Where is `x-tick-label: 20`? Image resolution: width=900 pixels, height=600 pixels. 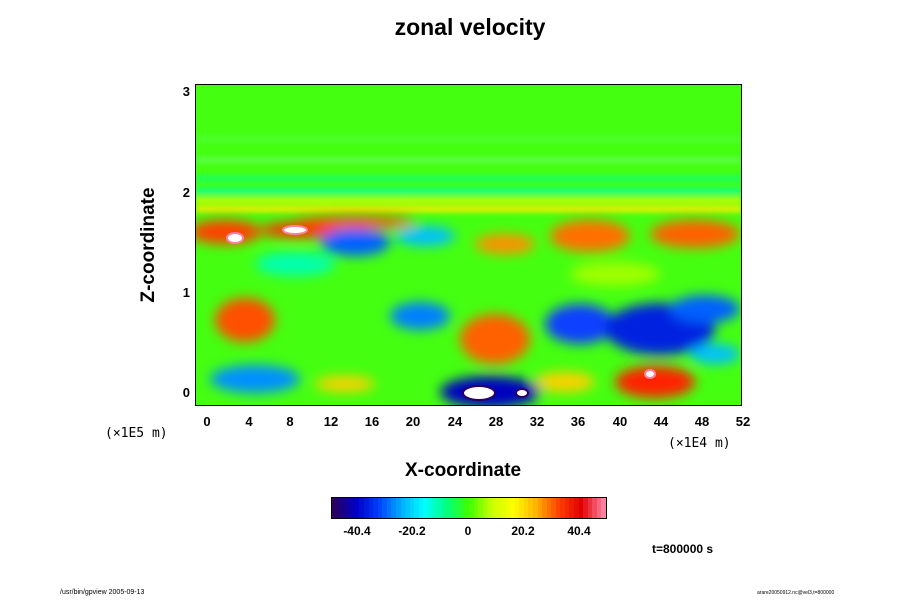 x-tick-label: 20 is located at coordinates (413, 421).